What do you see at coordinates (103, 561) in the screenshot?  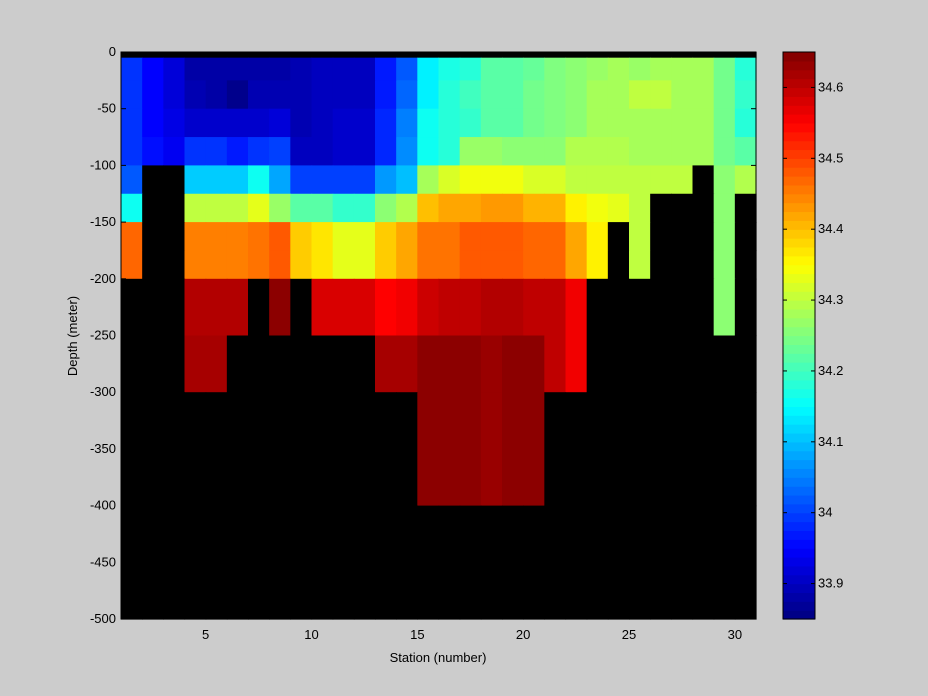 I see `y-tick-label: -450` at bounding box center [103, 561].